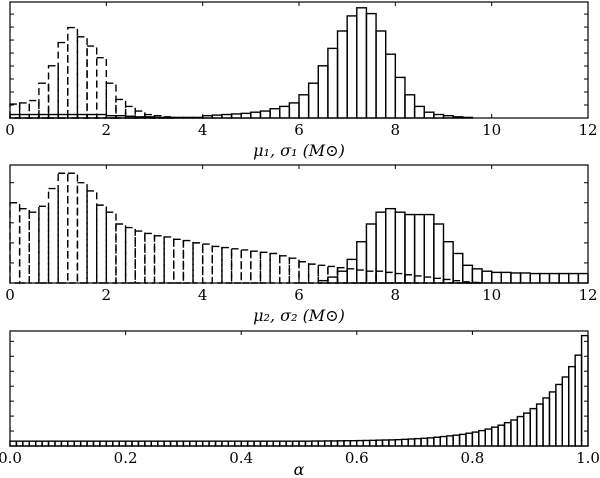  Describe the element at coordinates (126, 458) in the screenshot. I see `x-tick-label: 0.2` at that location.